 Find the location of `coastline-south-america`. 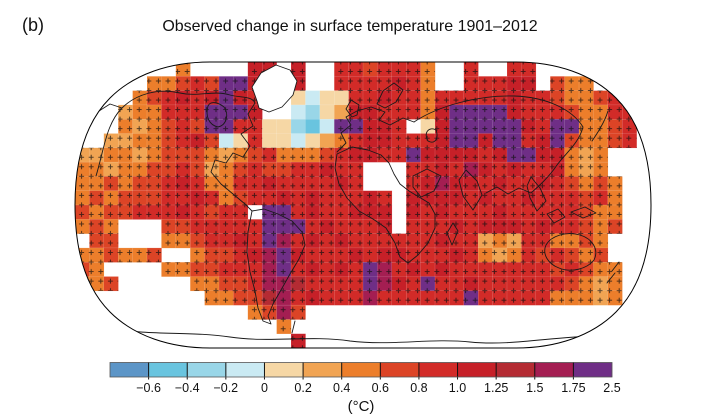

coastline-south-america is located at coordinates (276, 266).